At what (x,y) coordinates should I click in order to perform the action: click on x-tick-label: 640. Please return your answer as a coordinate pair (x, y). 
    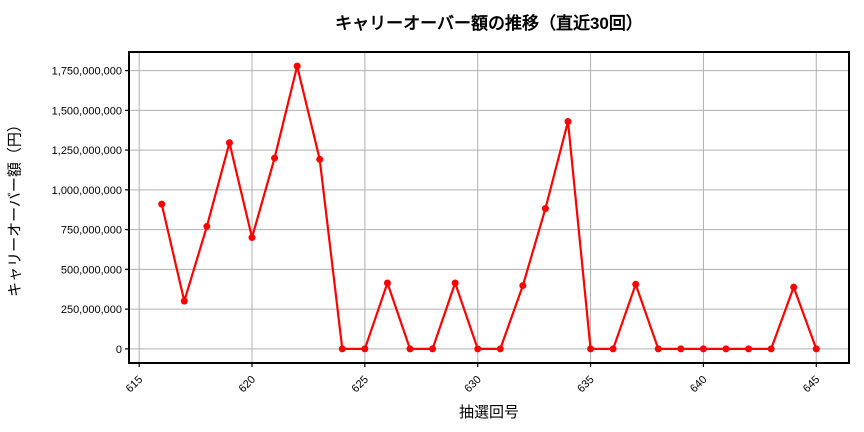
    Looking at the image, I should click on (698, 384).